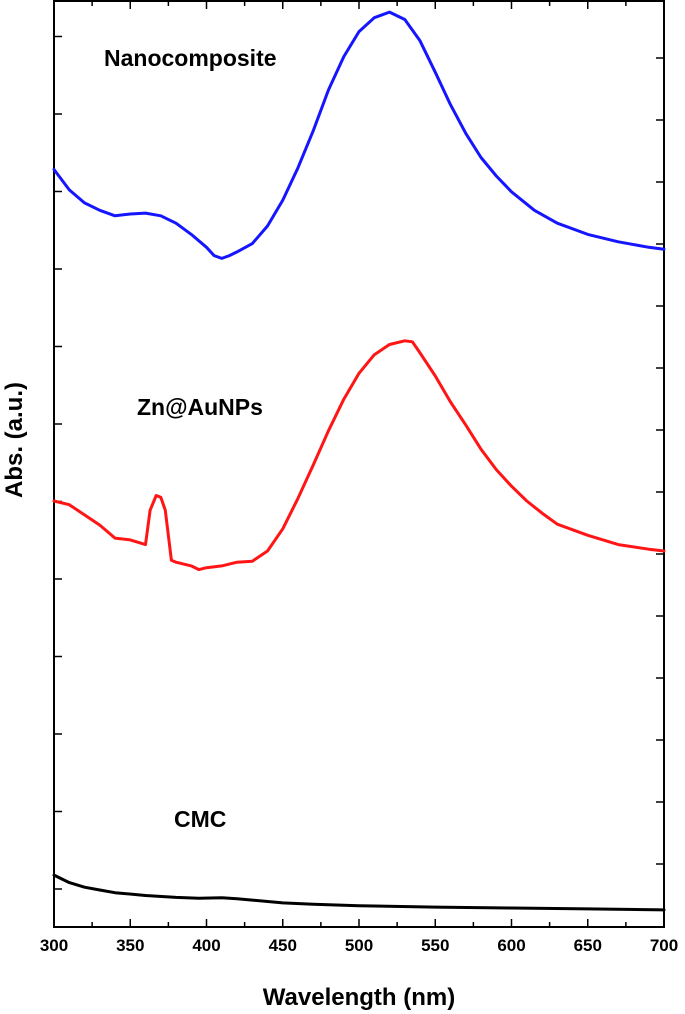 This screenshot has height=1014, width=685. What do you see at coordinates (130, 945) in the screenshot?
I see `x-tick-label: 350` at bounding box center [130, 945].